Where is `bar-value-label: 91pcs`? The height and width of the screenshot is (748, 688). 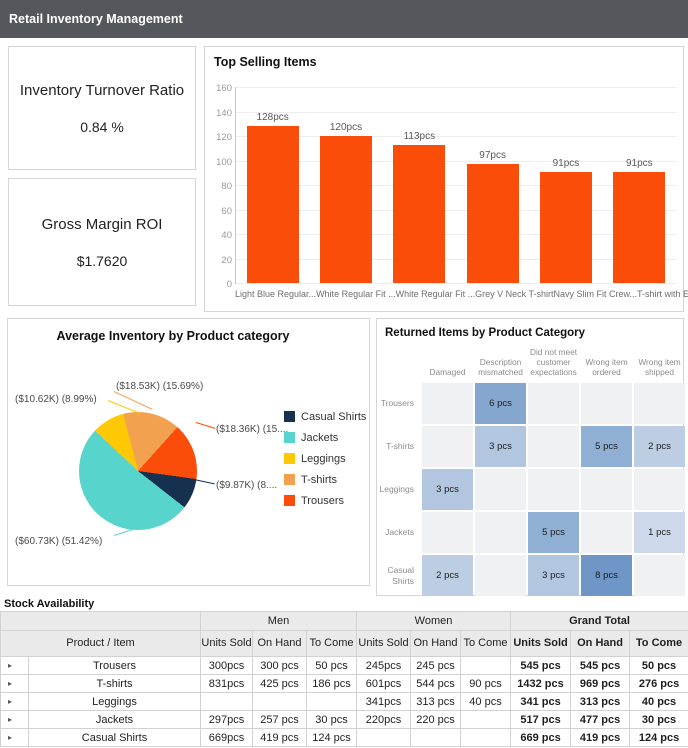
bar-value-label: 91pcs is located at coordinates (566, 163).